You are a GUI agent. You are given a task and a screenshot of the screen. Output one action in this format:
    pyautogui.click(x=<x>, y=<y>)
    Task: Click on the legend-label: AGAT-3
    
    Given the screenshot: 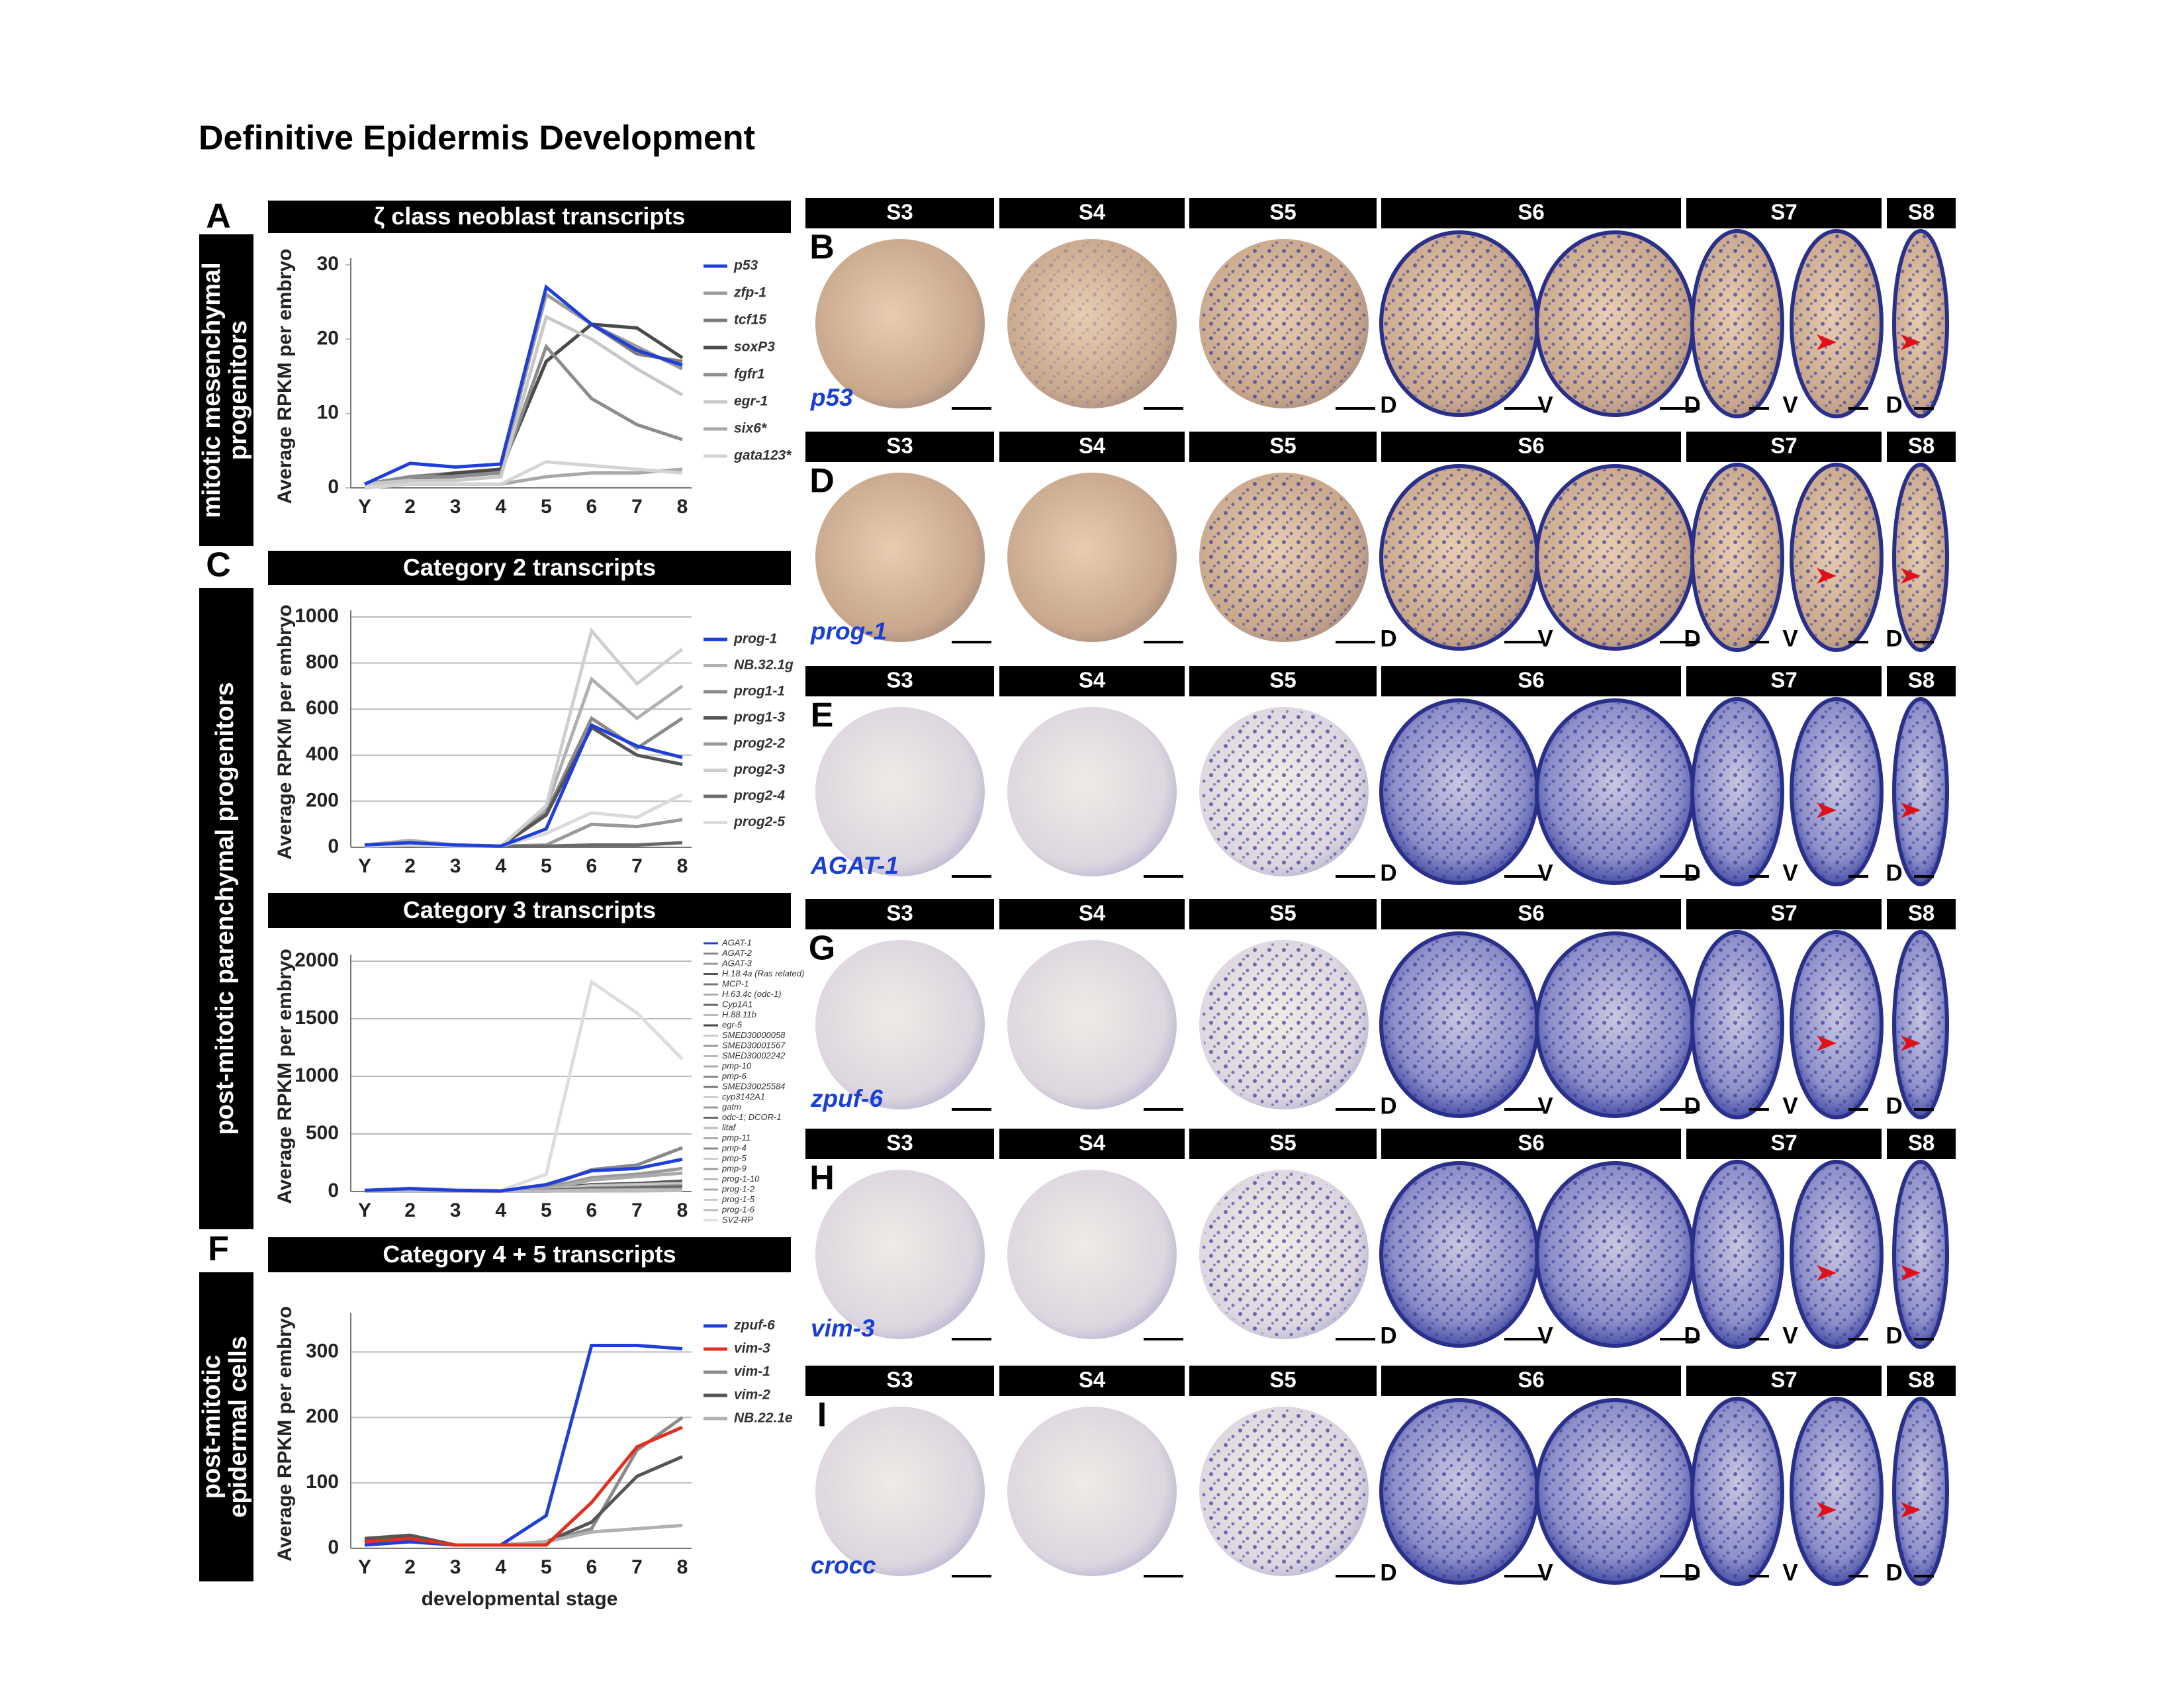 What is the action you would take?
    pyautogui.click(x=736, y=963)
    